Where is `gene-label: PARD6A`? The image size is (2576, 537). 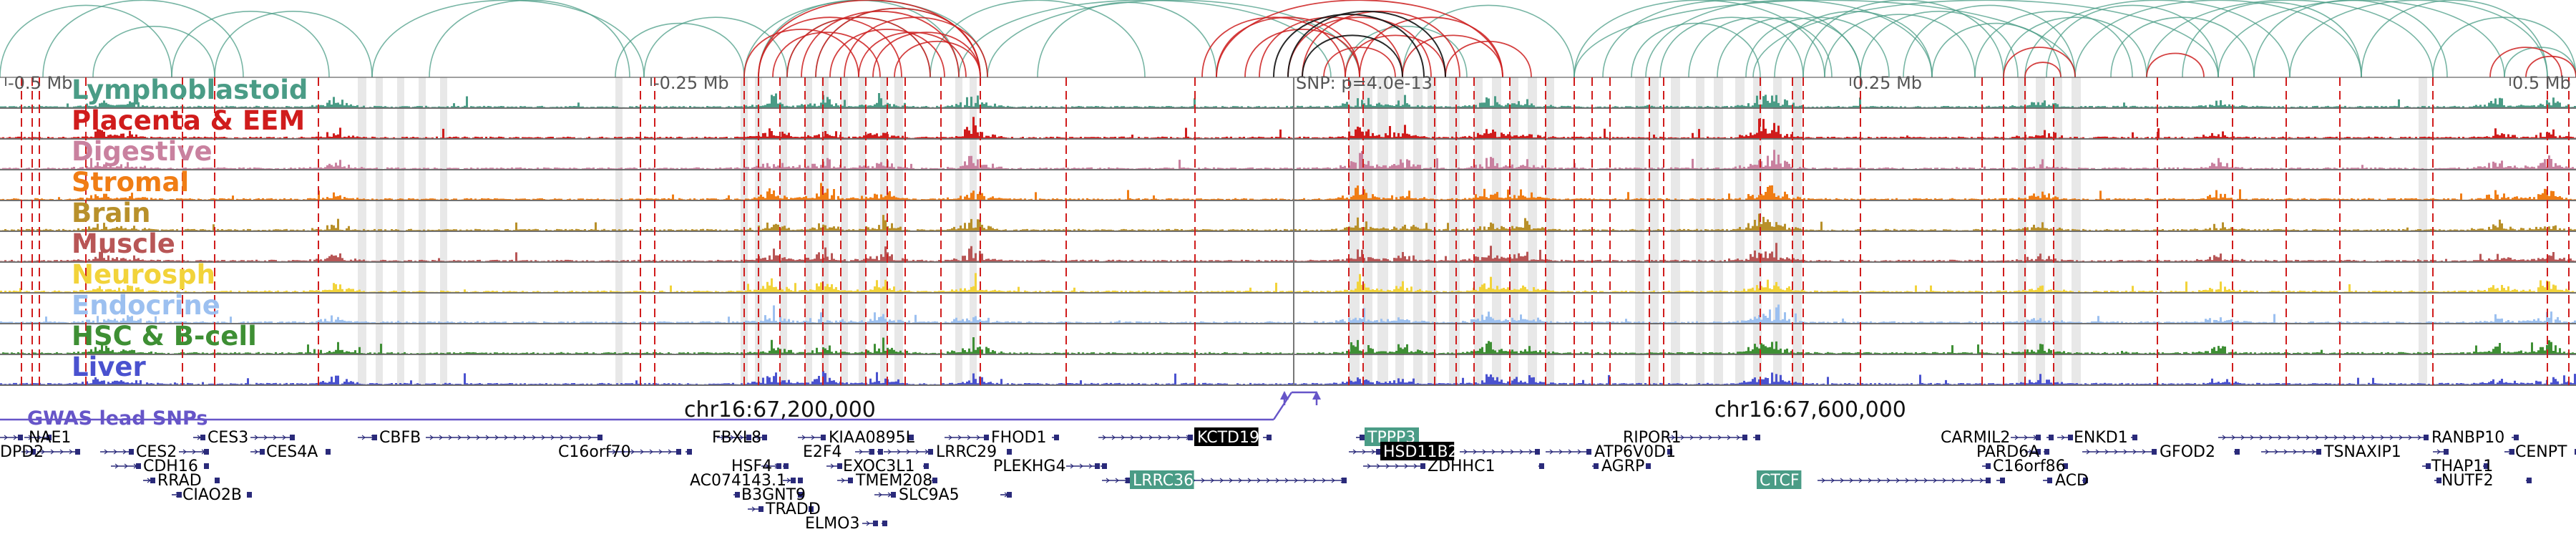 gene-label: PARD6A is located at coordinates (2007, 452).